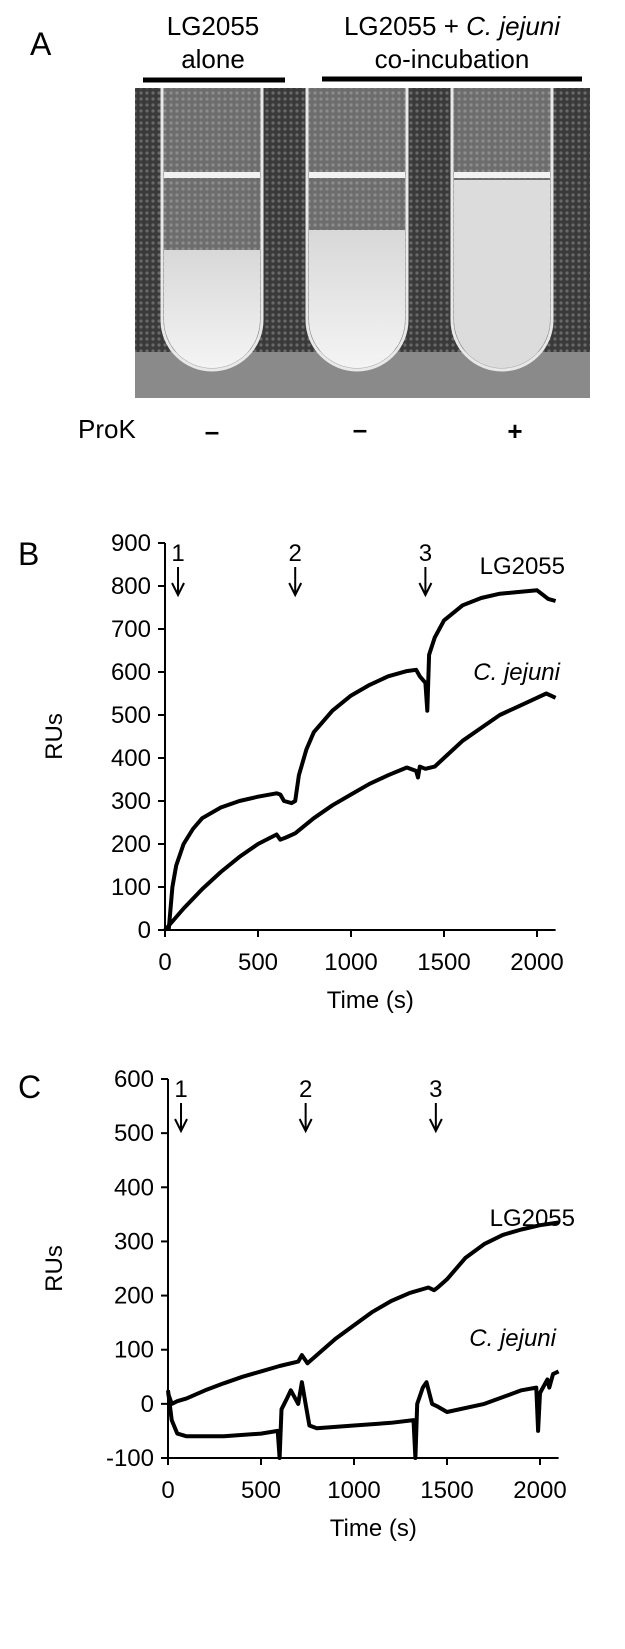  I want to click on y-tick-label: 900, so click(131, 543).